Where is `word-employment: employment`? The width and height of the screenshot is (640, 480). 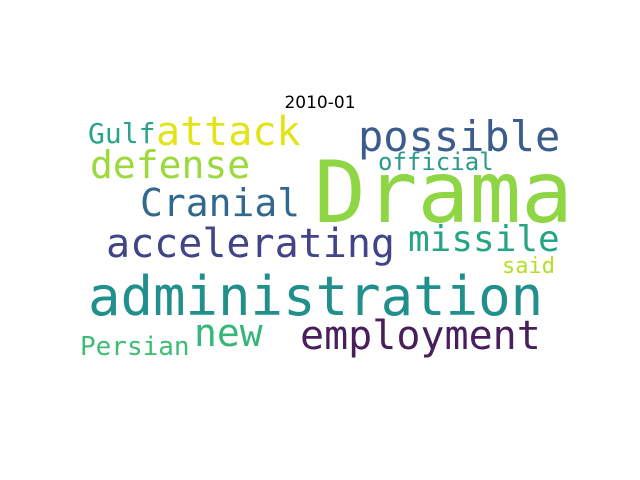 word-employment: employment is located at coordinates (420, 336).